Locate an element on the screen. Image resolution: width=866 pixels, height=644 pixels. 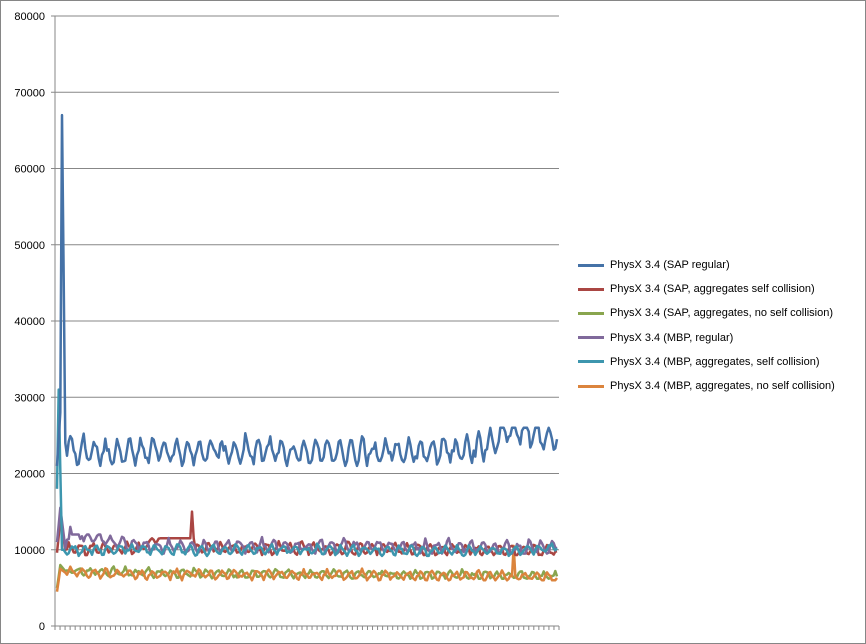
legend-label: PhysX 3.4 (SAP regular) is located at coordinates (670, 265).